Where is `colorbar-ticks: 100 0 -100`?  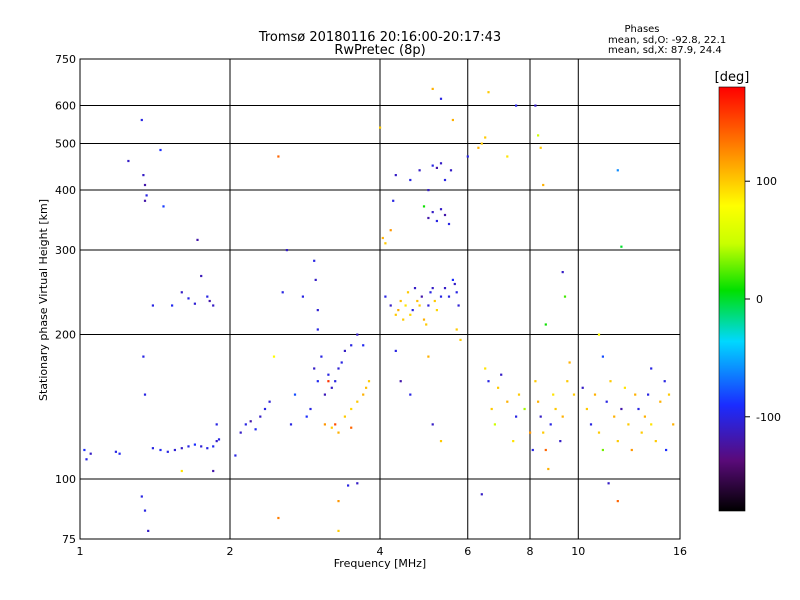
colorbar-ticks: 100 0 -100 is located at coordinates (763, 299).